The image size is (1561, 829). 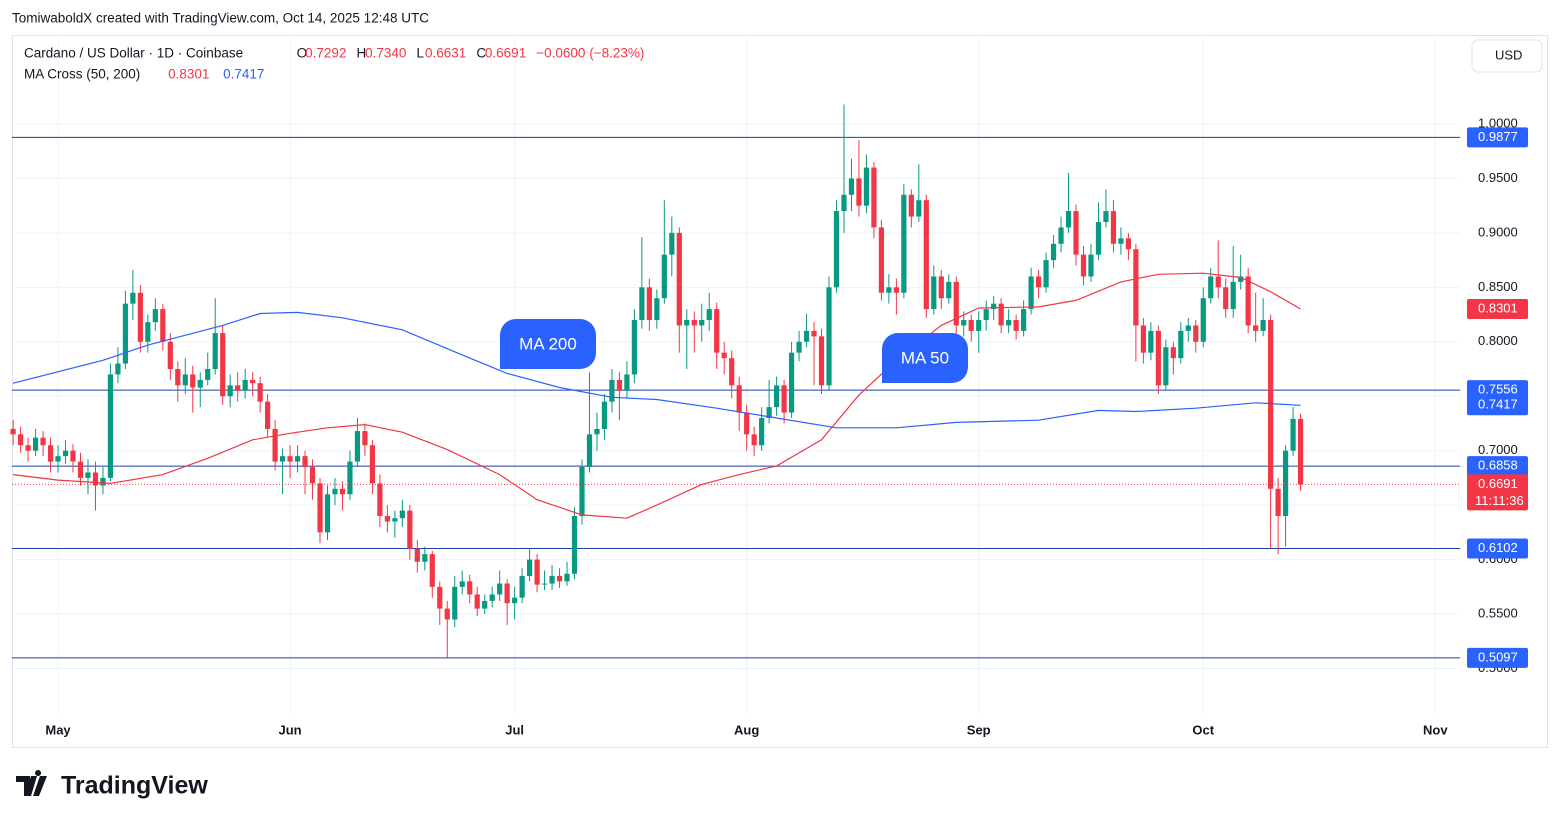 What do you see at coordinates (1203, 729) in the screenshot?
I see `x-tick-label: Oct` at bounding box center [1203, 729].